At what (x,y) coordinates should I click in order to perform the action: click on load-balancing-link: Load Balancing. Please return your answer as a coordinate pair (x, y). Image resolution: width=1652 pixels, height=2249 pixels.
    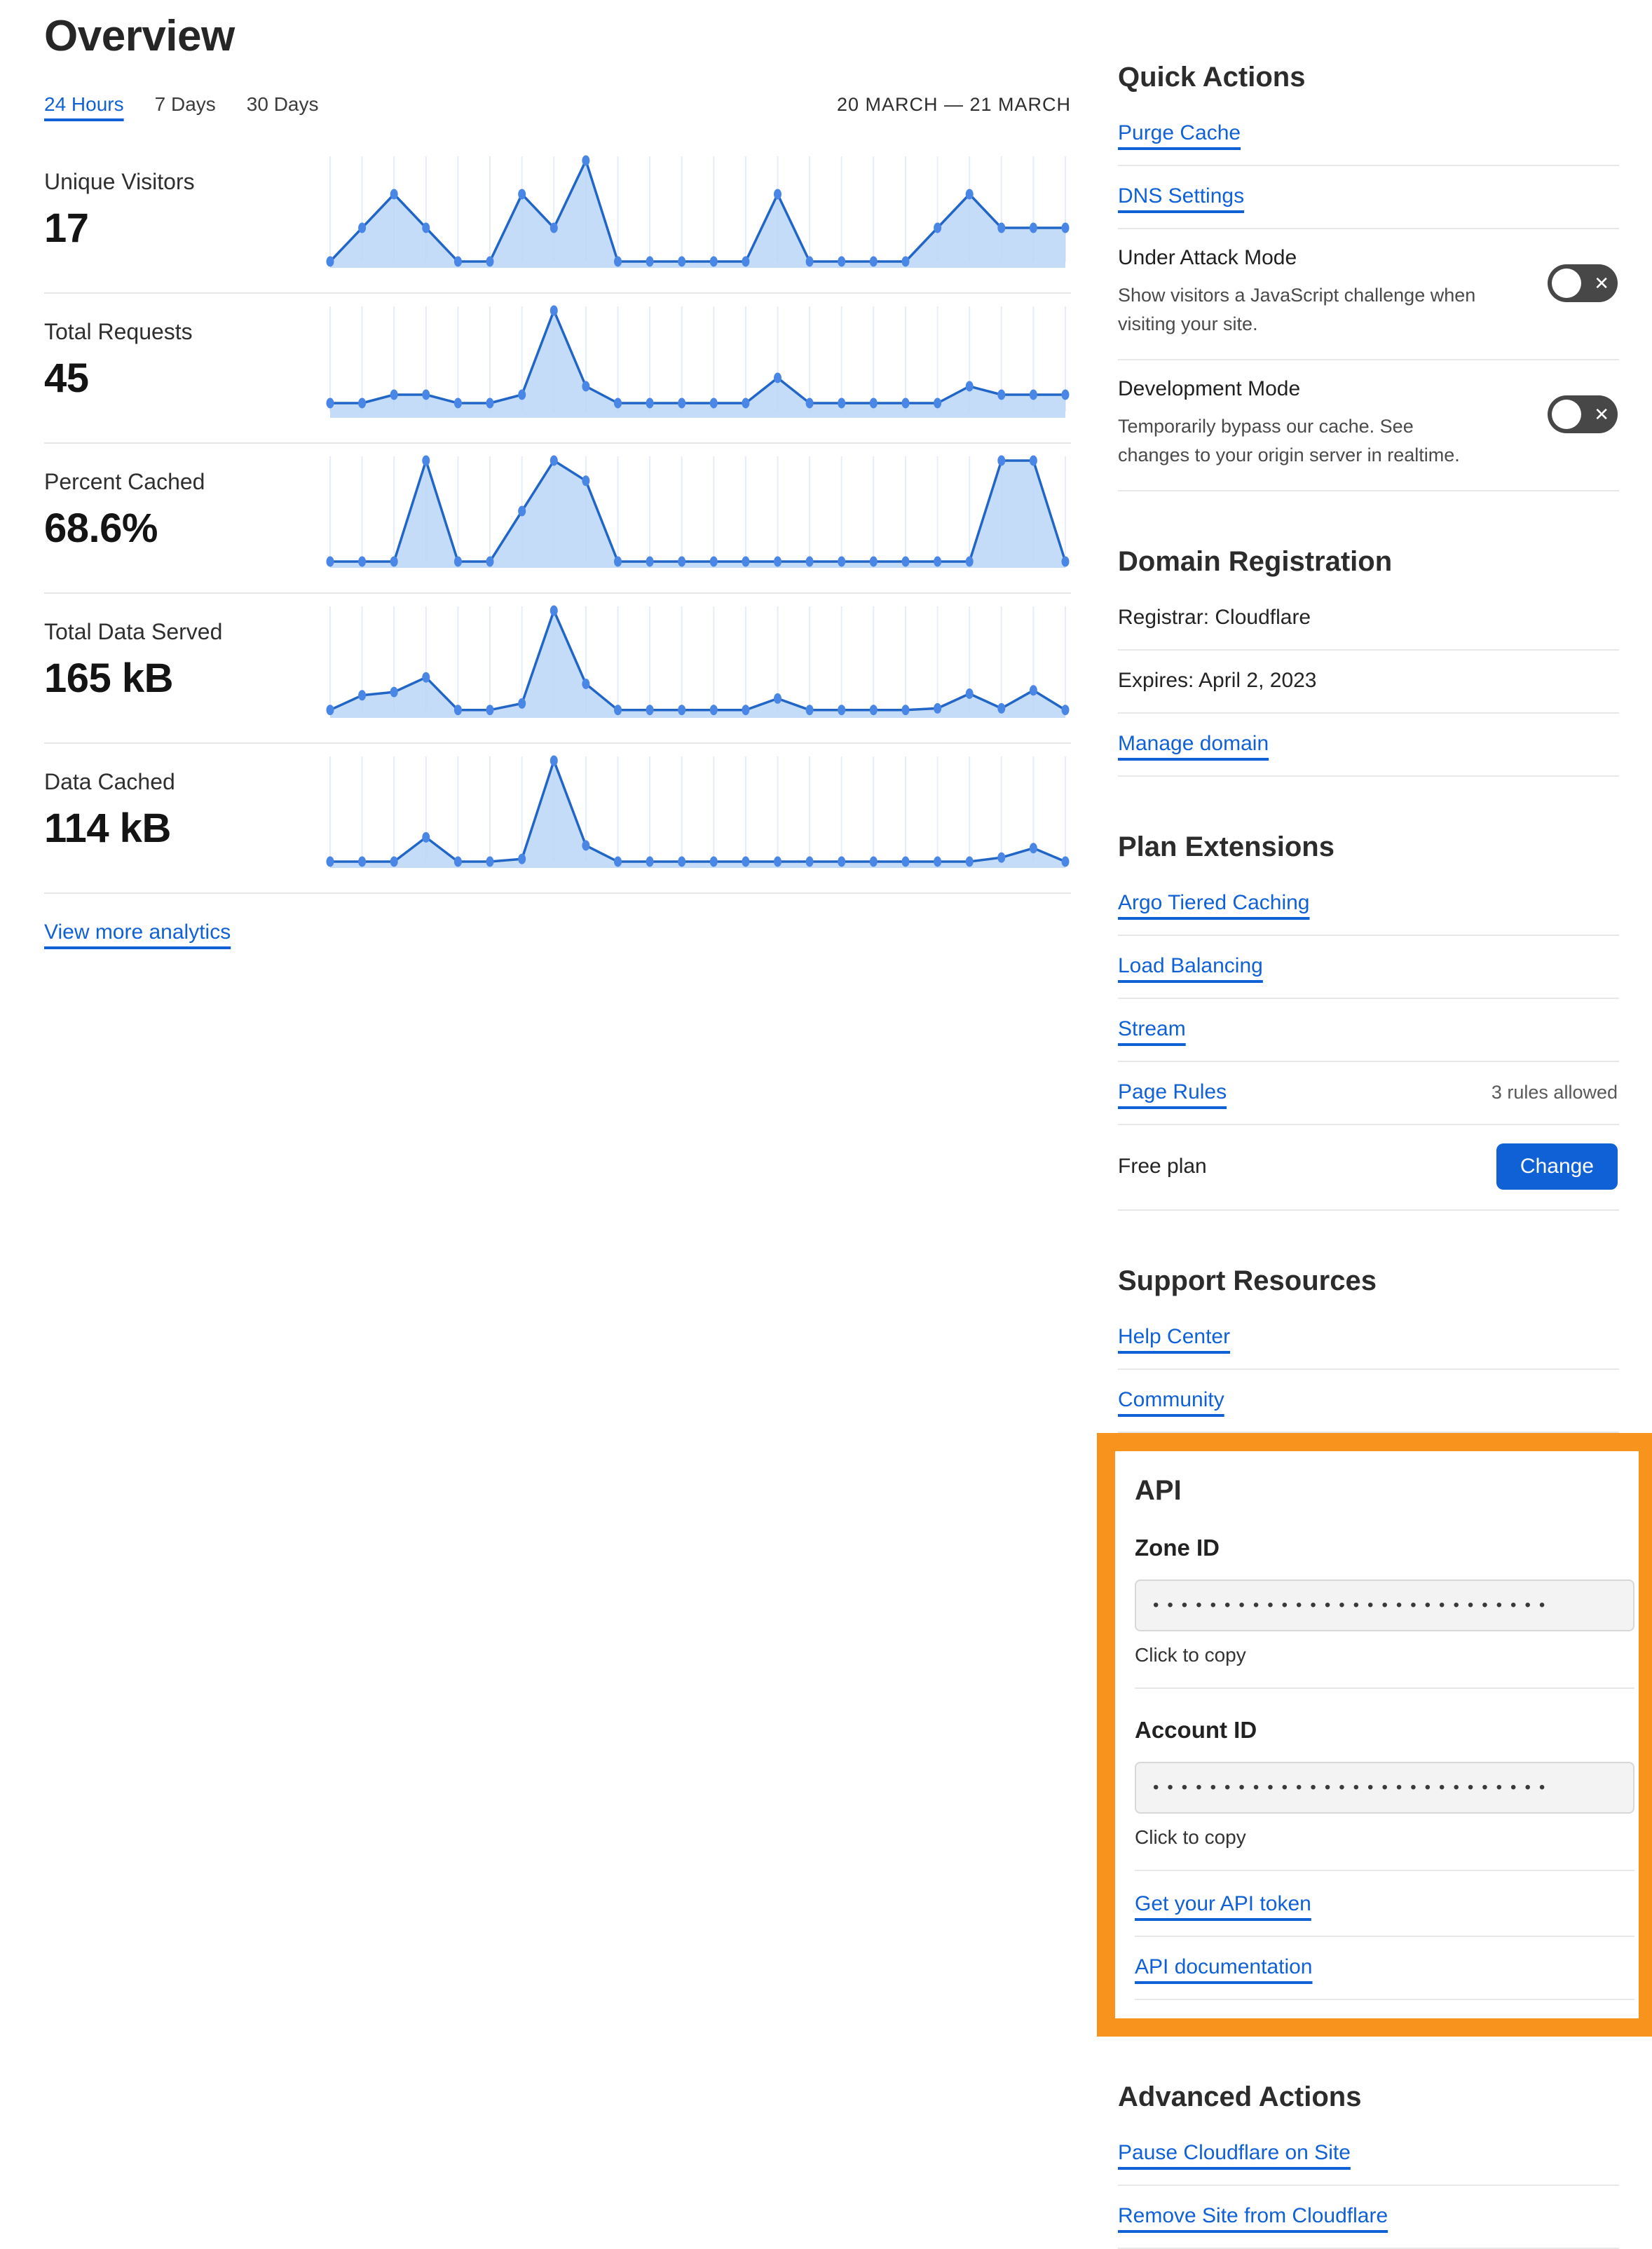
    Looking at the image, I should click on (1190, 965).